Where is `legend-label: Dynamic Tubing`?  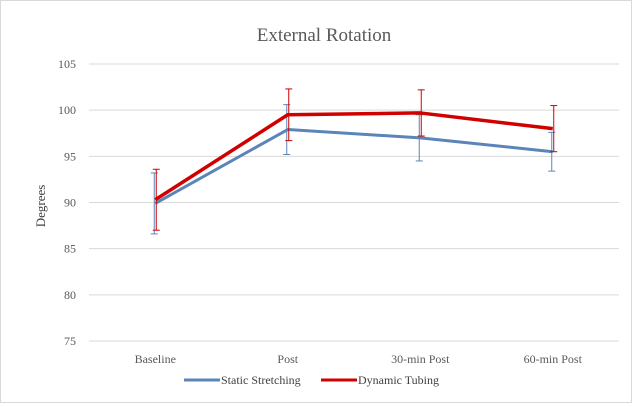
legend-label: Dynamic Tubing is located at coordinates (398, 380).